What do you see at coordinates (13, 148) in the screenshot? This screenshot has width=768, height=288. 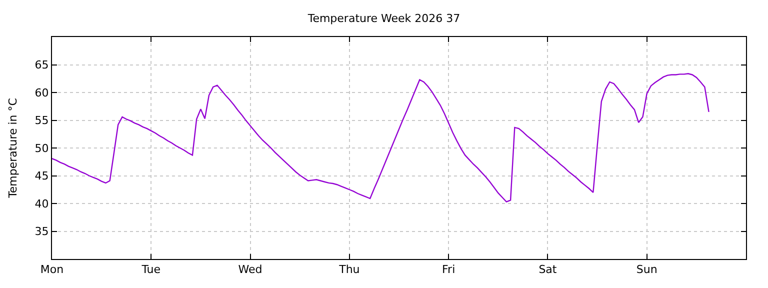 I see `y-axis-title: Temperature in °C` at bounding box center [13, 148].